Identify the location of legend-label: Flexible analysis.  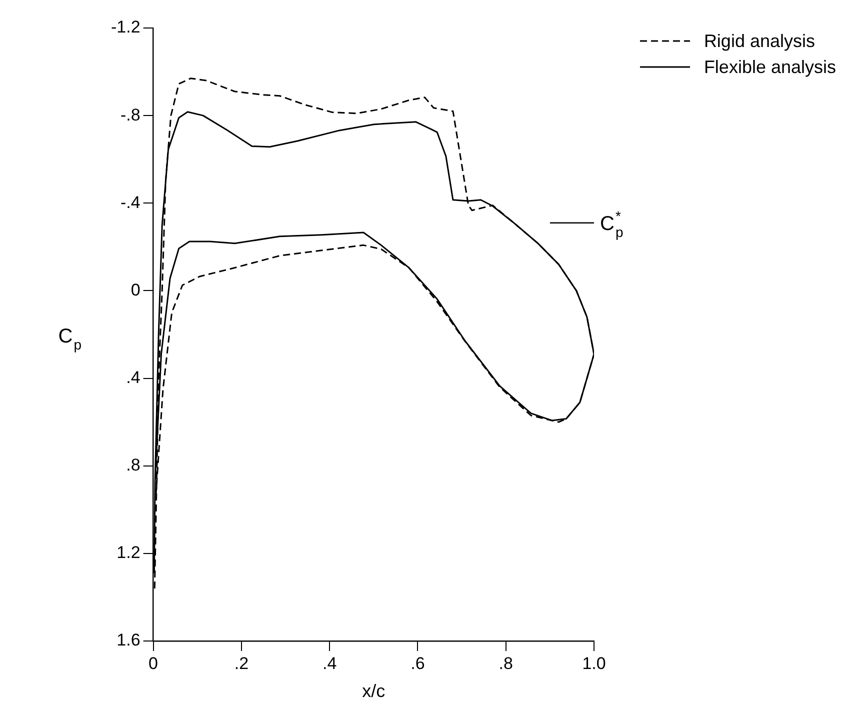
(770, 67).